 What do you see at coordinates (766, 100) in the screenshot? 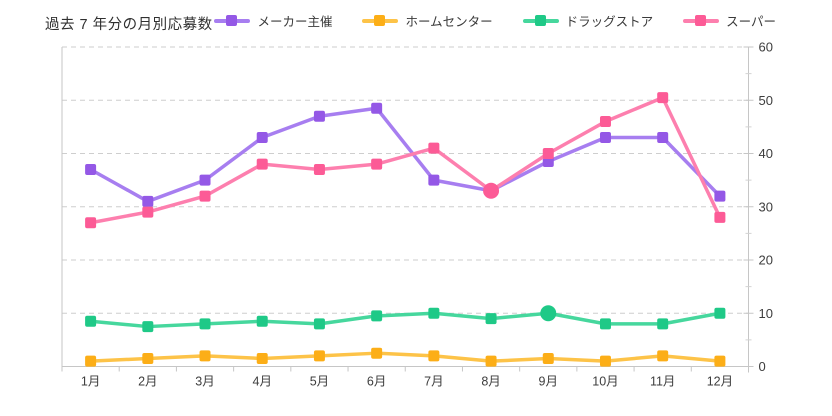
I see `y-axis-label: 50` at bounding box center [766, 100].